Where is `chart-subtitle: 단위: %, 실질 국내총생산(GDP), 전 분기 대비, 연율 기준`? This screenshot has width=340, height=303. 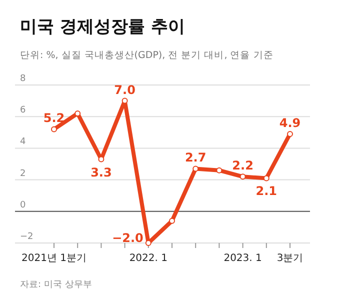
chart-subtitle: 단위: %, 실질 국내총생산(GDP), 전 분기 대비, 연율 기준 is located at coordinates (147, 55).